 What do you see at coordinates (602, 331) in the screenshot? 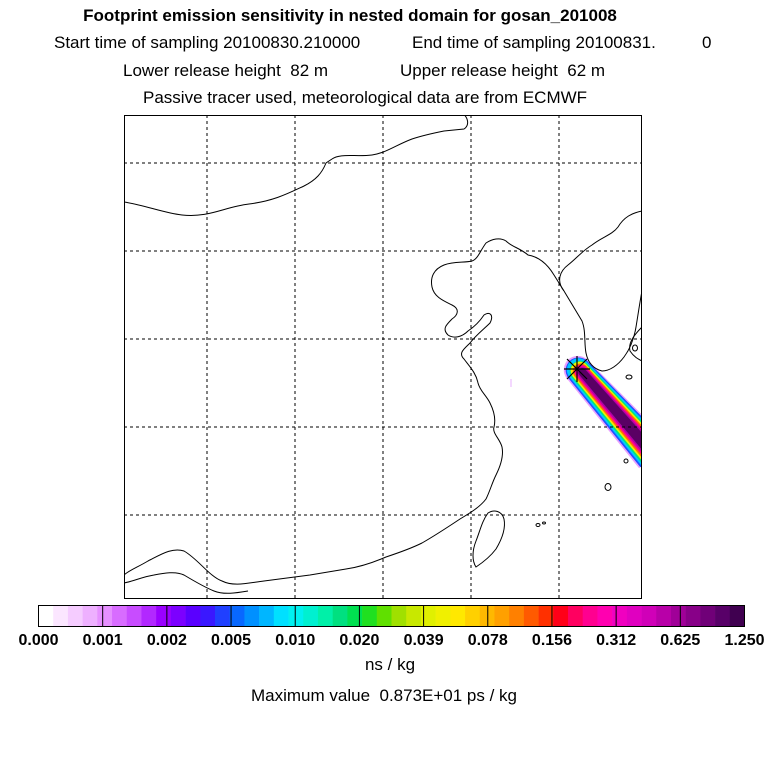
I see `korea-coastline` at bounding box center [602, 331].